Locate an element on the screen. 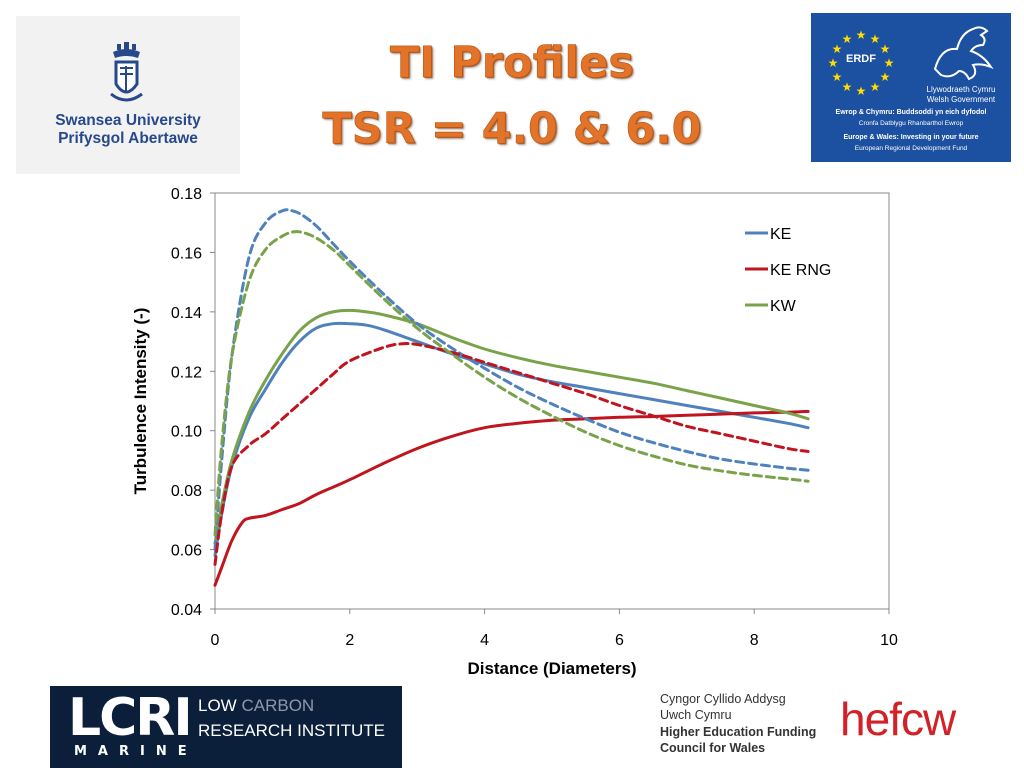 The image size is (1024, 768). y-tick-label: 0.06 is located at coordinates (186, 551).